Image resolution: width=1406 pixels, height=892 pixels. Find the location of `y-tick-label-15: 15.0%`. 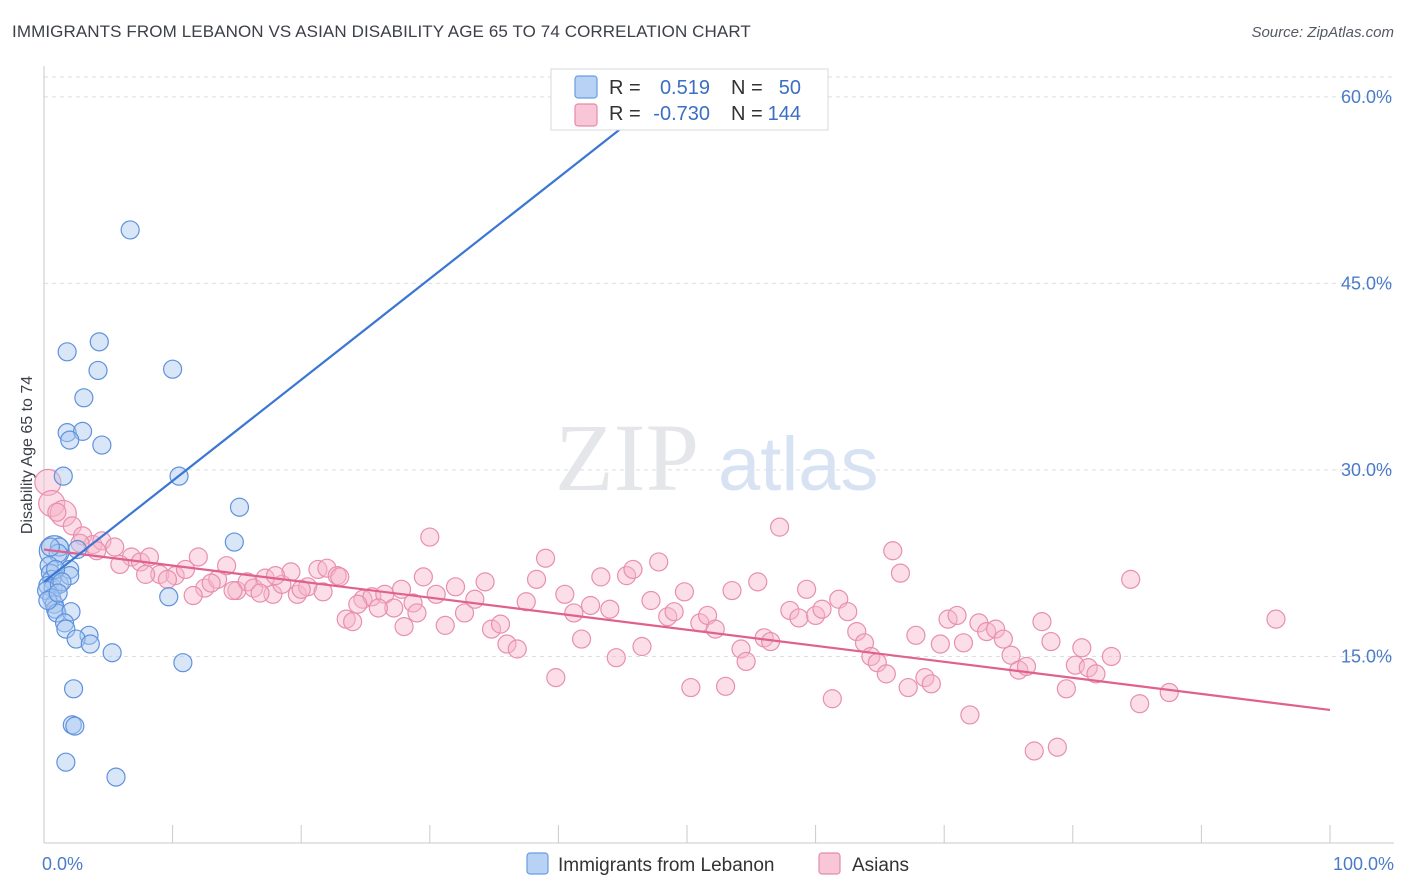

y-tick-label-15: 15.0% is located at coordinates (1366, 656).